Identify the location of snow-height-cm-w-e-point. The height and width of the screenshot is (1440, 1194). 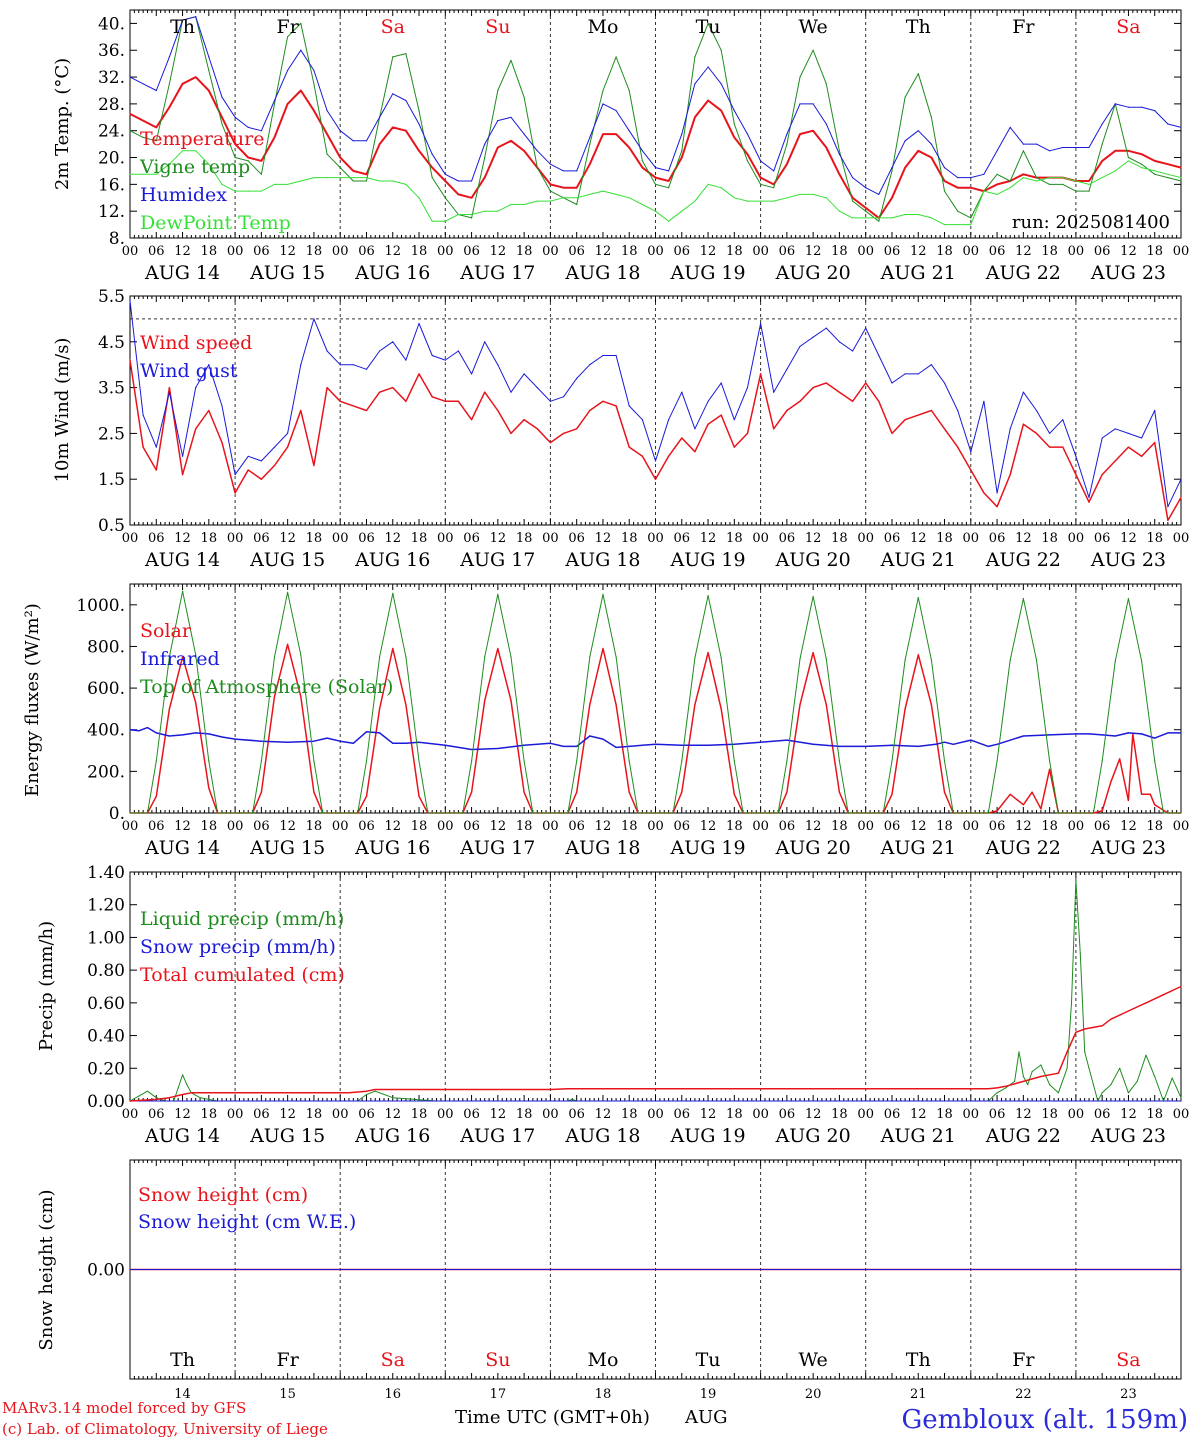
(130, 1269).